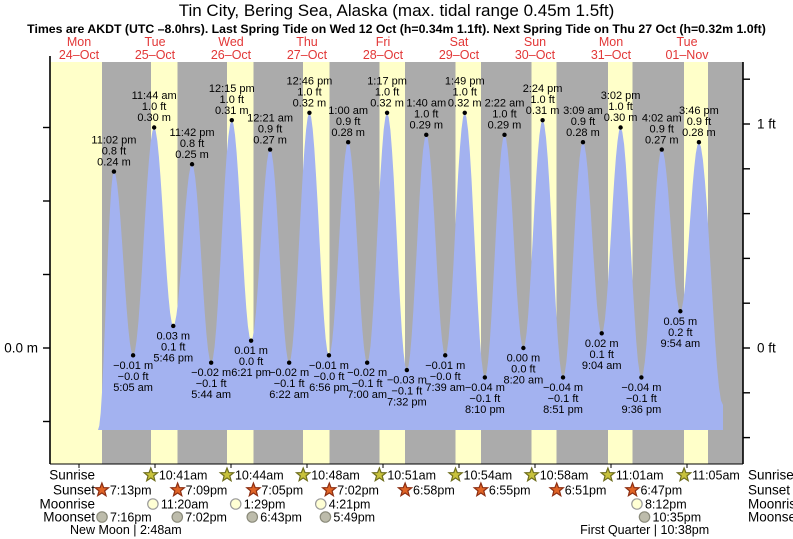 This screenshot has width=793, height=539. Describe the element at coordinates (769, 490) in the screenshot. I see `almanac-row-label-right: Sunset` at that location.